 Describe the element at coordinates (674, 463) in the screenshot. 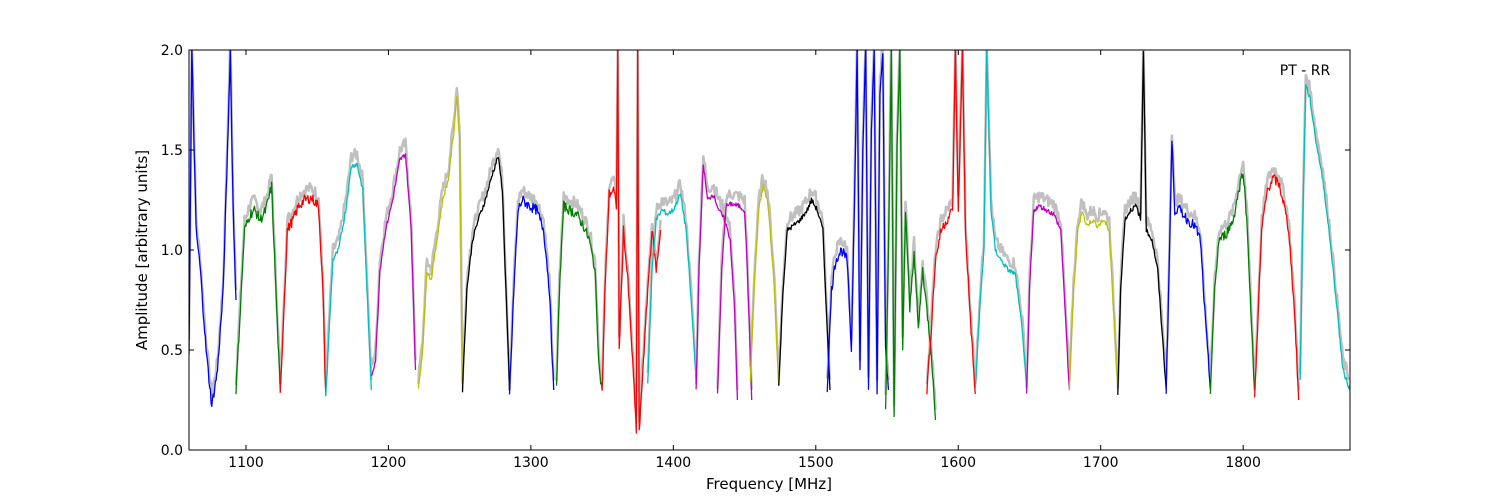

I see `x-tick-label: 1400` at that location.